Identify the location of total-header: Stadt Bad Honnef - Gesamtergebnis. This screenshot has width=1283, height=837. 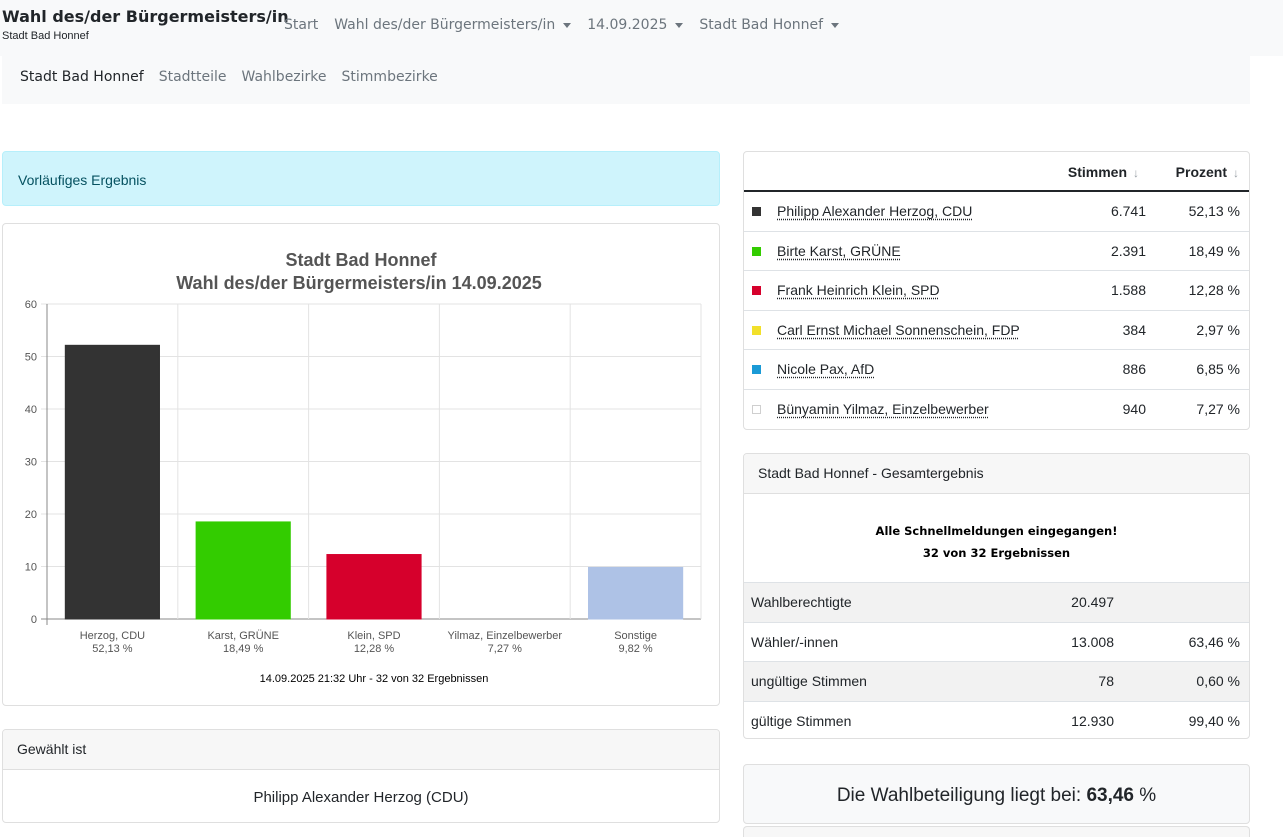
(996, 474).